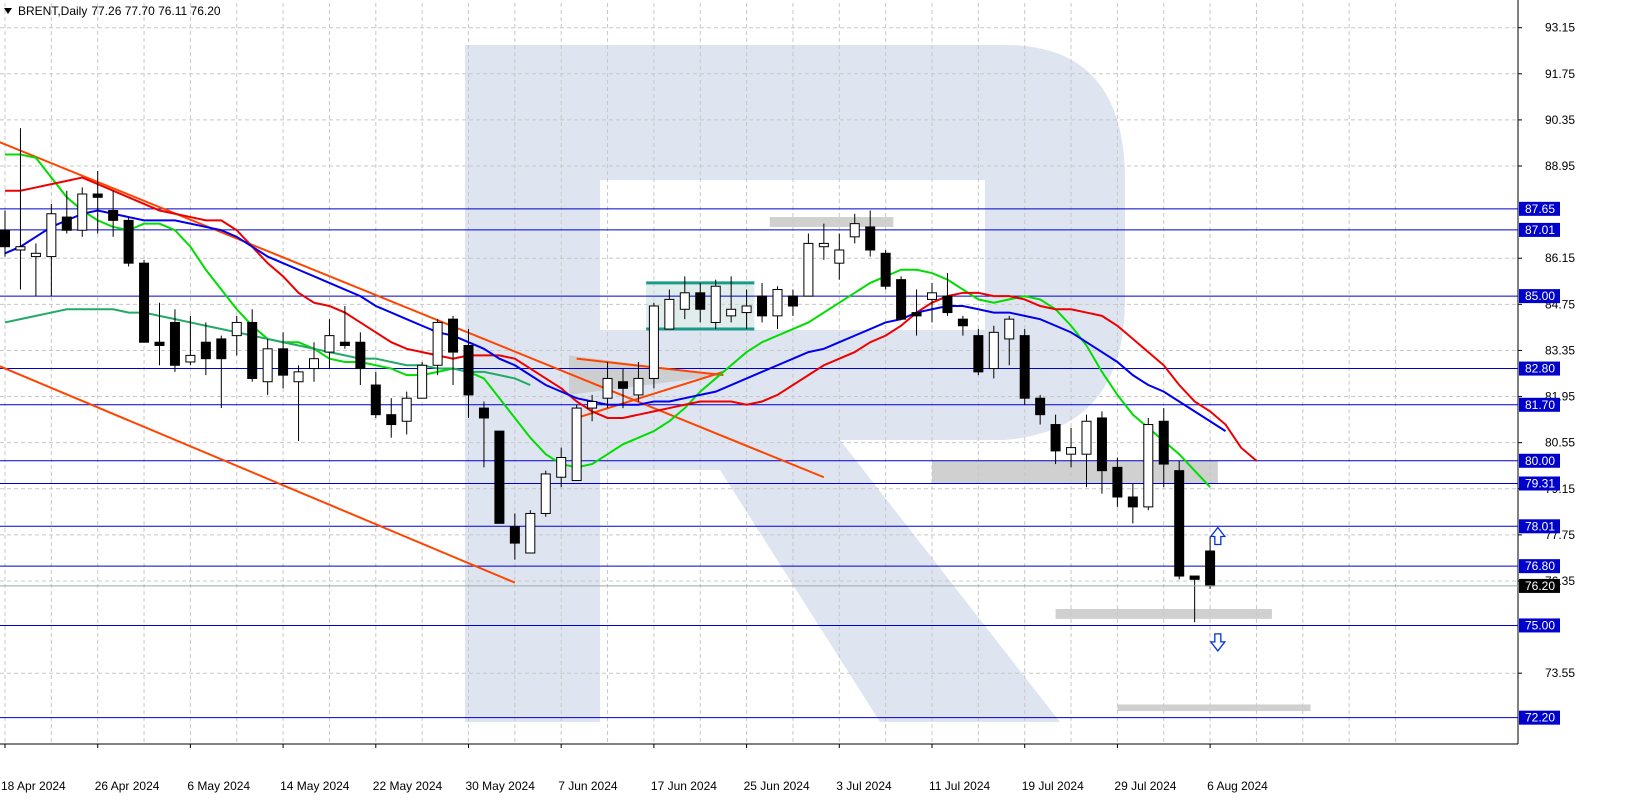 This screenshot has width=1643, height=802. Describe the element at coordinates (258, 474) in the screenshot. I see `trendline` at that location.